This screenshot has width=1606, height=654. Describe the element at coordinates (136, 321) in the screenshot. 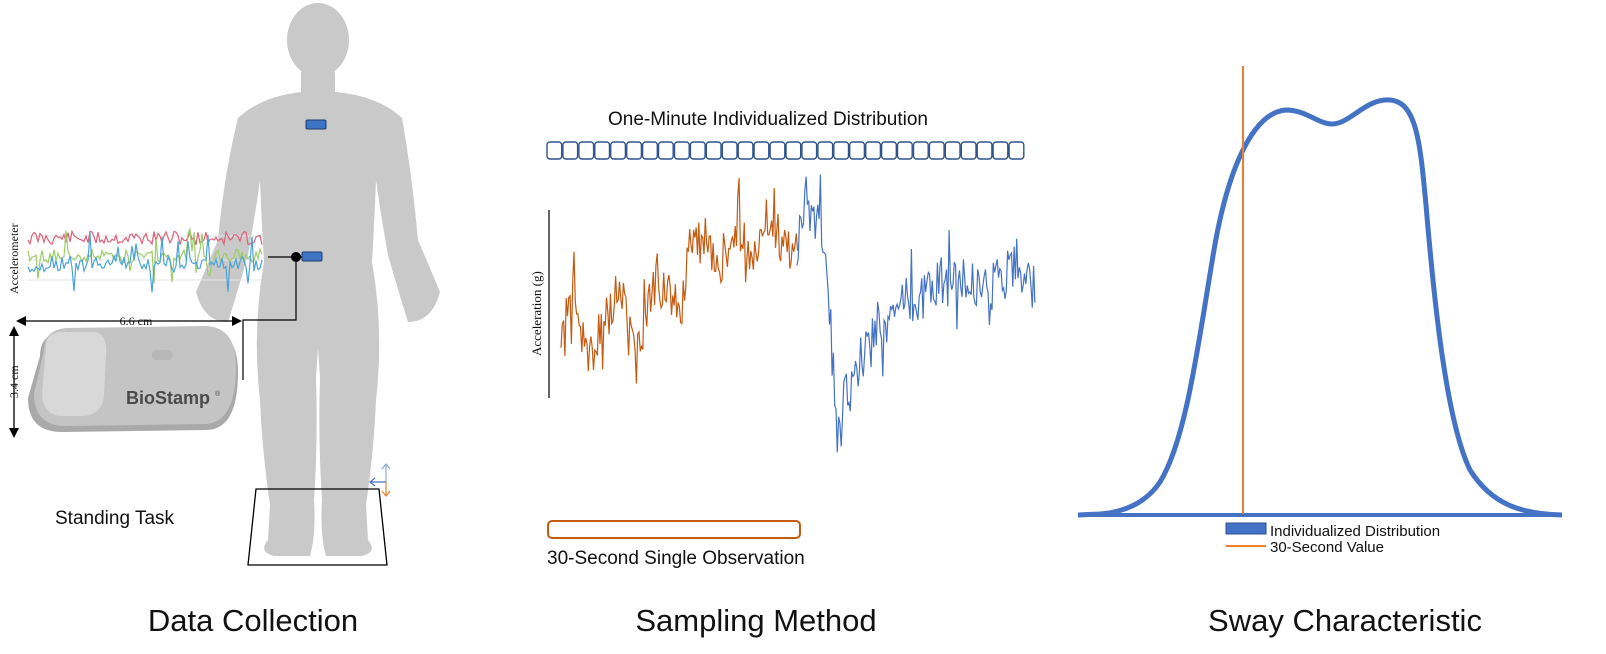

I see `width-label: 6.6 cm` at that location.